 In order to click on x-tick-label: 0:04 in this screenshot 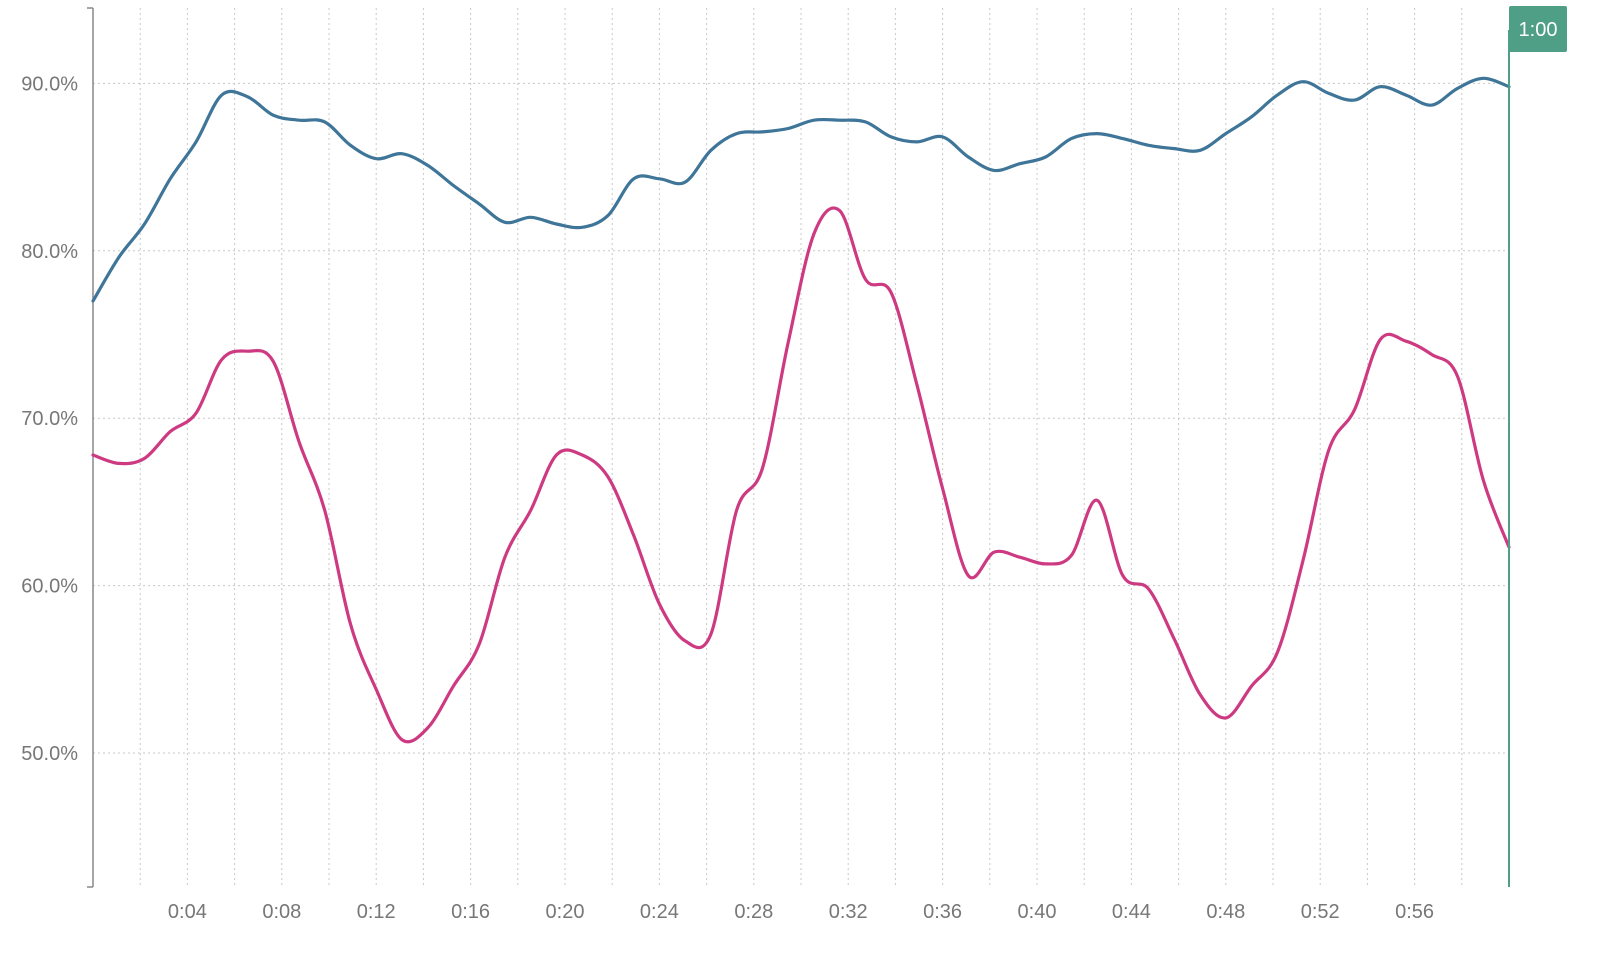, I will do `click(187, 912)`.